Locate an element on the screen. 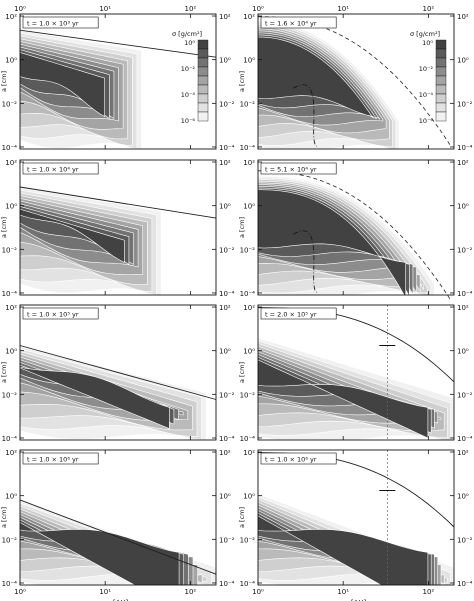 The height and width of the screenshot is (601, 474). dash-dot-curve is located at coordinates (305, 115).